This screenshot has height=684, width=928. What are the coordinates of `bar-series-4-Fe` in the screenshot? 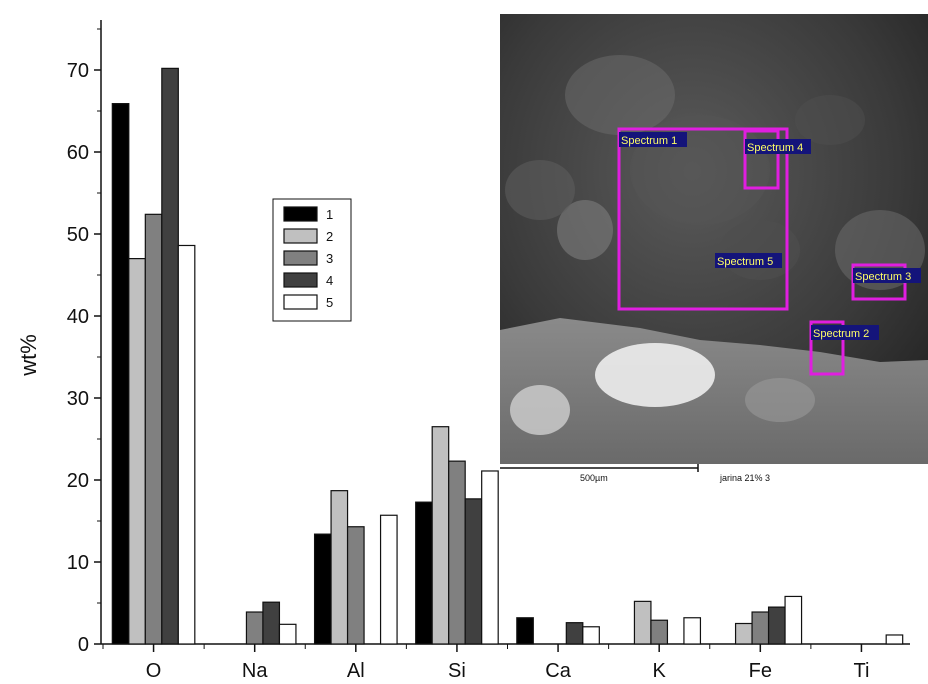 It's located at (776, 625).